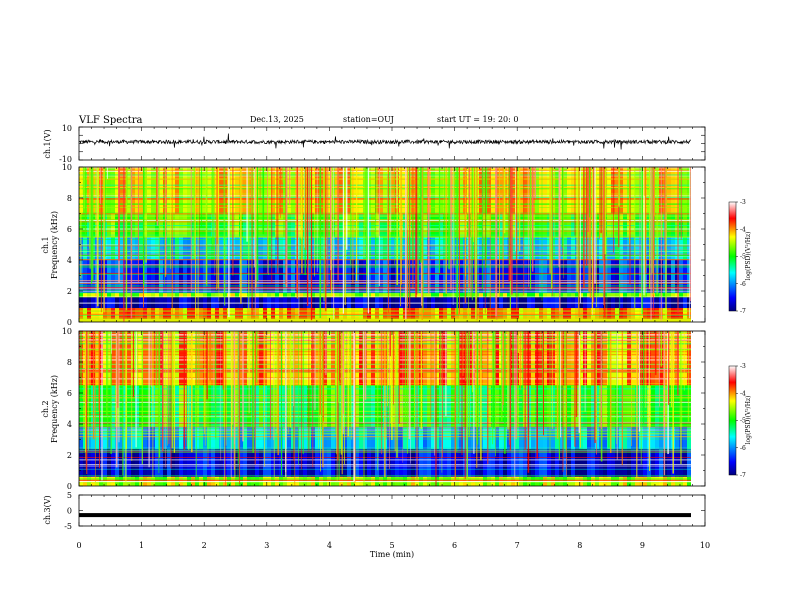  Describe the element at coordinates (69, 486) in the screenshot. I see `freq-tick-label: 0` at that location.